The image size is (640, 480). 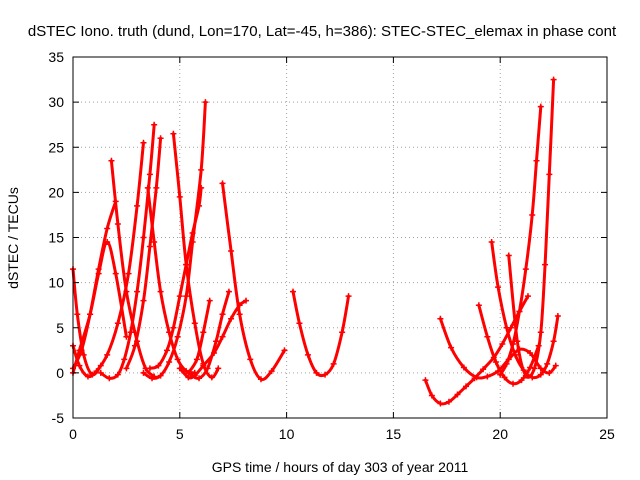 What do you see at coordinates (253, 281) in the screenshot?
I see `series-15-trace` at bounding box center [253, 281].